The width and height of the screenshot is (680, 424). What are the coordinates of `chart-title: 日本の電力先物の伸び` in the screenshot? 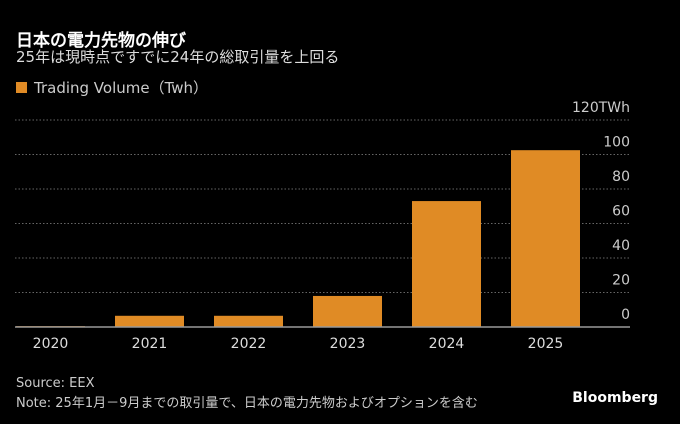 It's located at (101, 41).